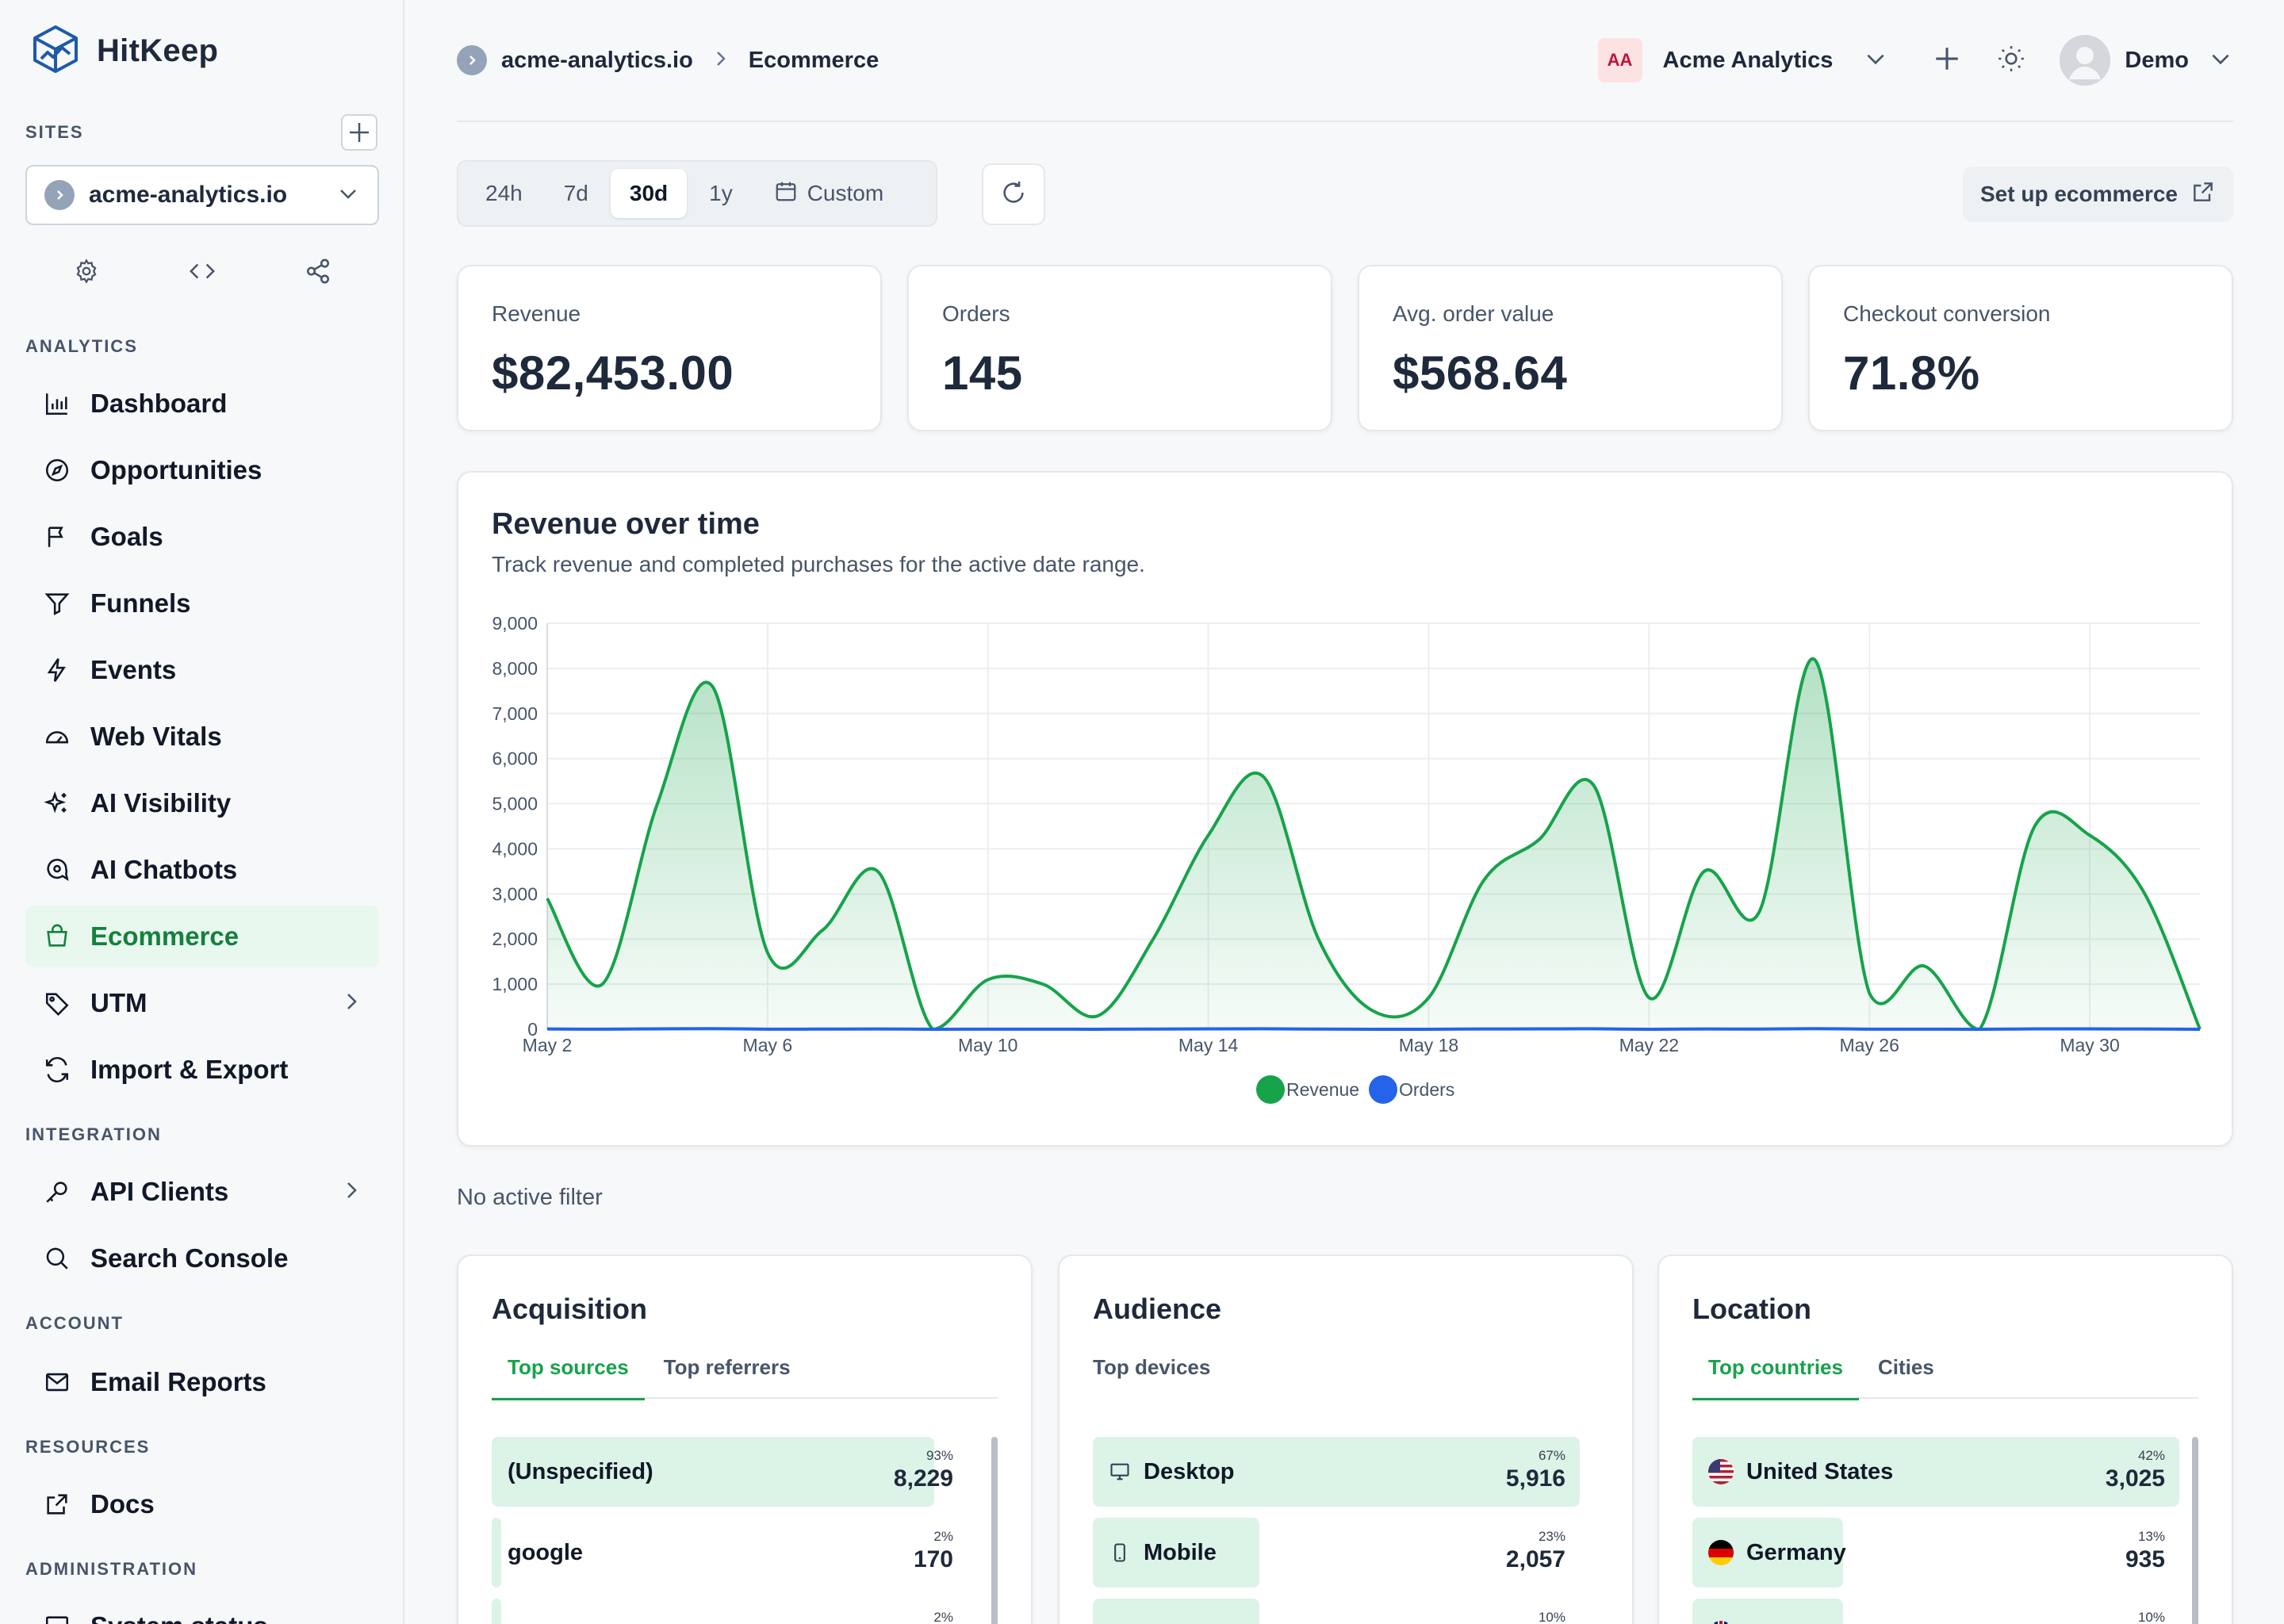  What do you see at coordinates (1336, 1553) in the screenshot?
I see `list-item: Mobile 23% 2,057` at bounding box center [1336, 1553].